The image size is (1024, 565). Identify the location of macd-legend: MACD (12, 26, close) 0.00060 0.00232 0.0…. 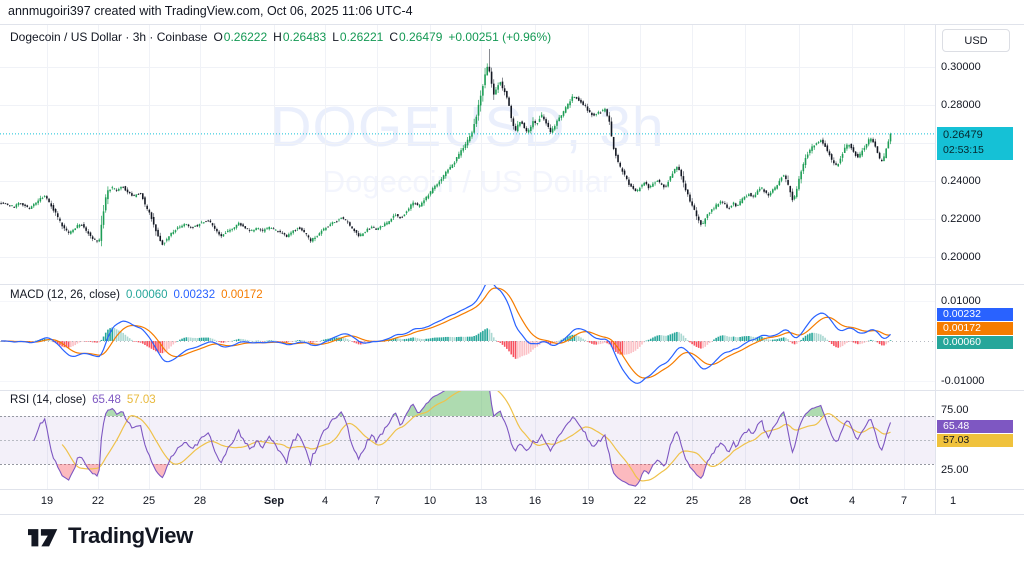
(136, 295).